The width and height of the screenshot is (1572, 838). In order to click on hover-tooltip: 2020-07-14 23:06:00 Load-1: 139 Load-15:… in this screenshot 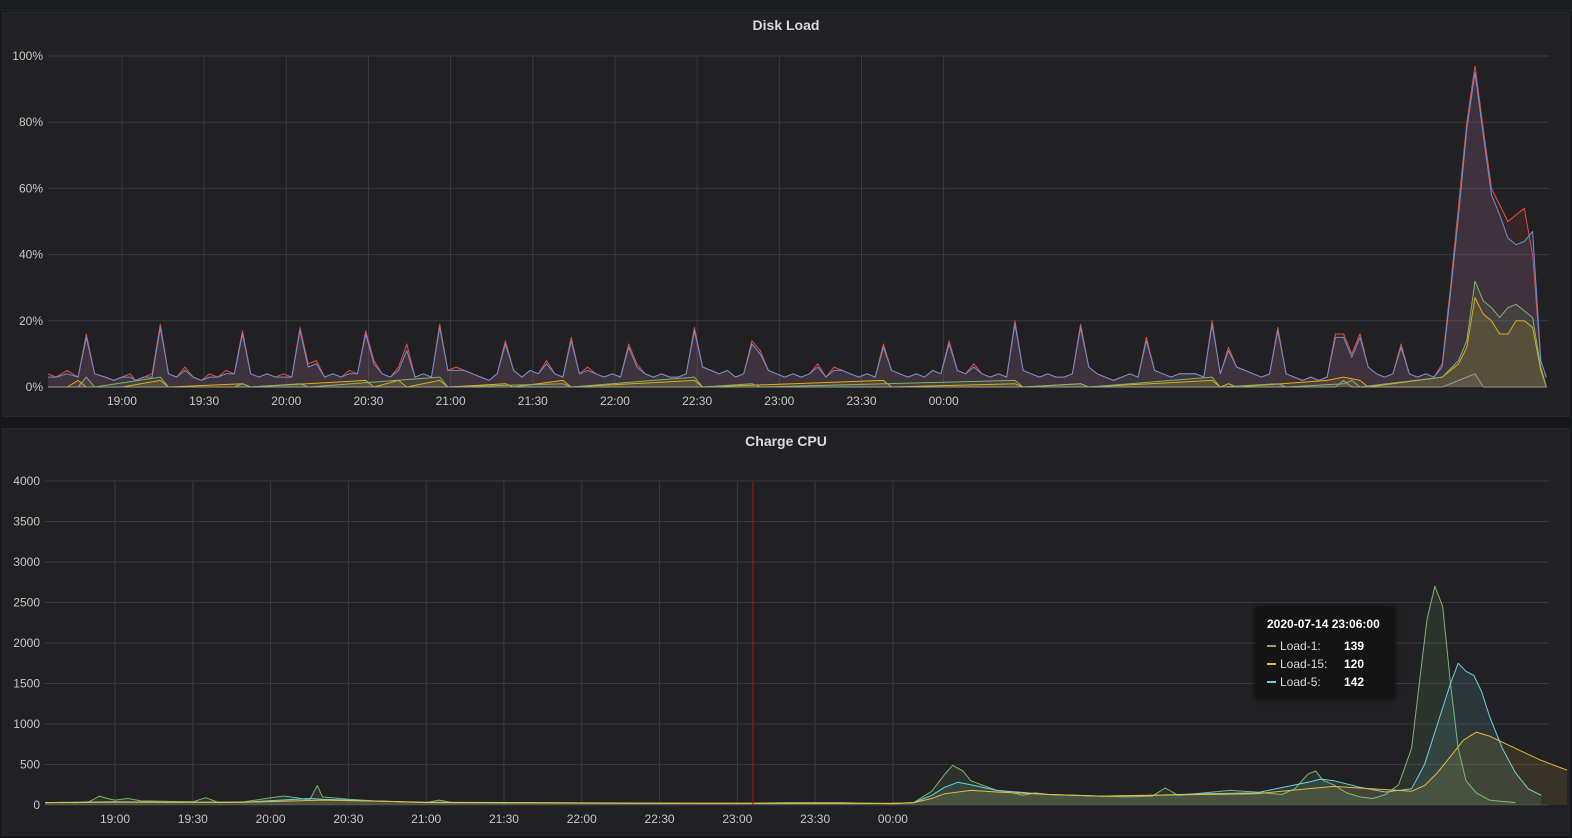, I will do `click(1325, 653)`.